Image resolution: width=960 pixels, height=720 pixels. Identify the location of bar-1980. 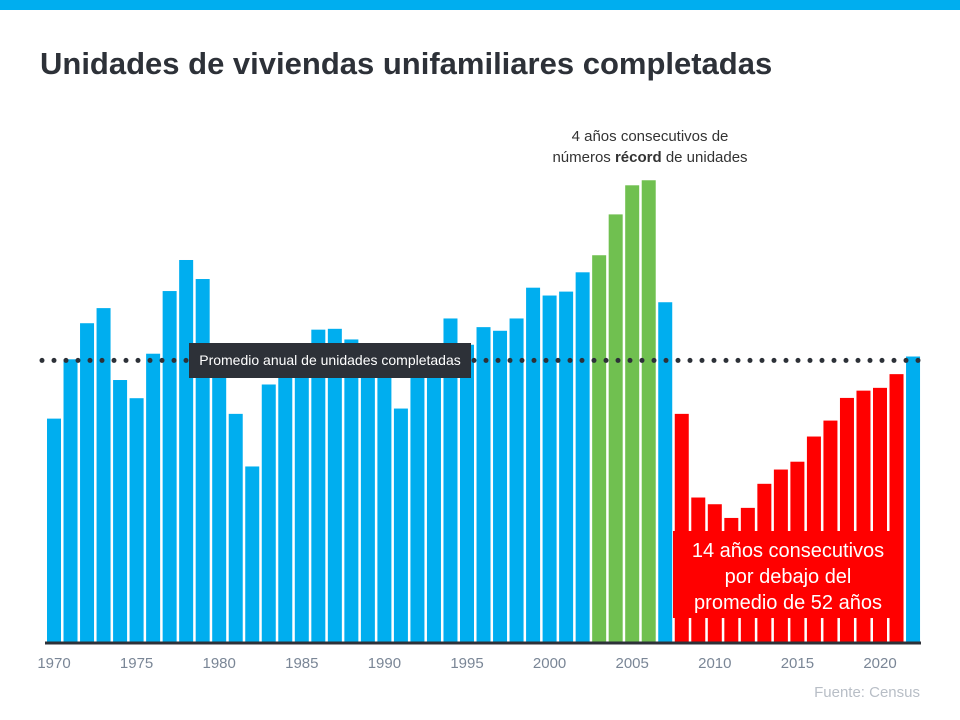
(219, 509).